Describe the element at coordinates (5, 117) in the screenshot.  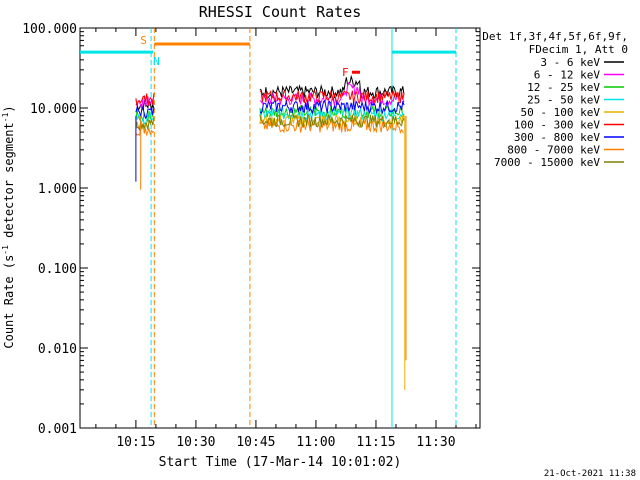
I see `y-label-sup2: -1` at that location.